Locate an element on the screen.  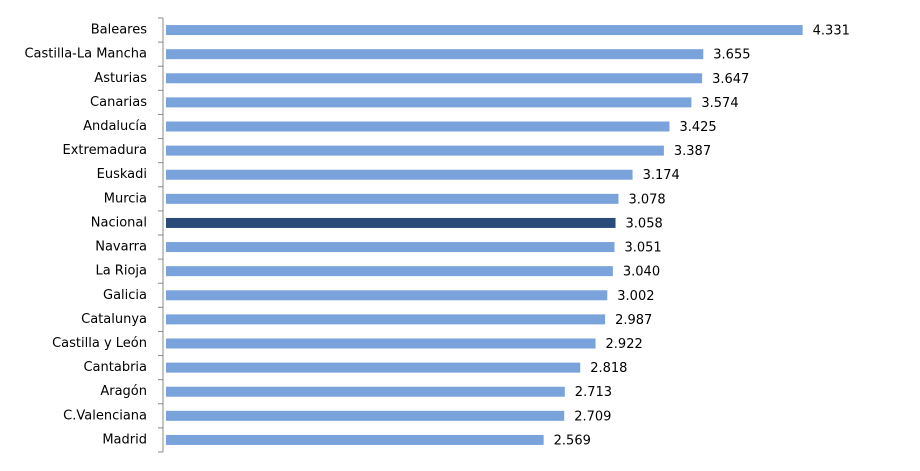
y-tick-label: Navarra is located at coordinates (121, 247).